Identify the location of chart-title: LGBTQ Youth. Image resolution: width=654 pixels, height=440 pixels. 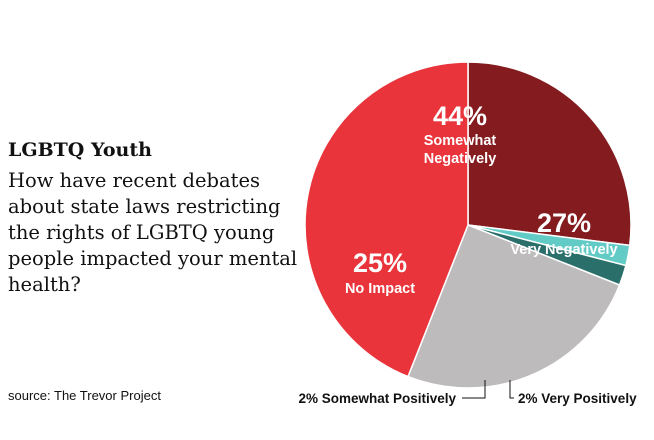
(80, 150).